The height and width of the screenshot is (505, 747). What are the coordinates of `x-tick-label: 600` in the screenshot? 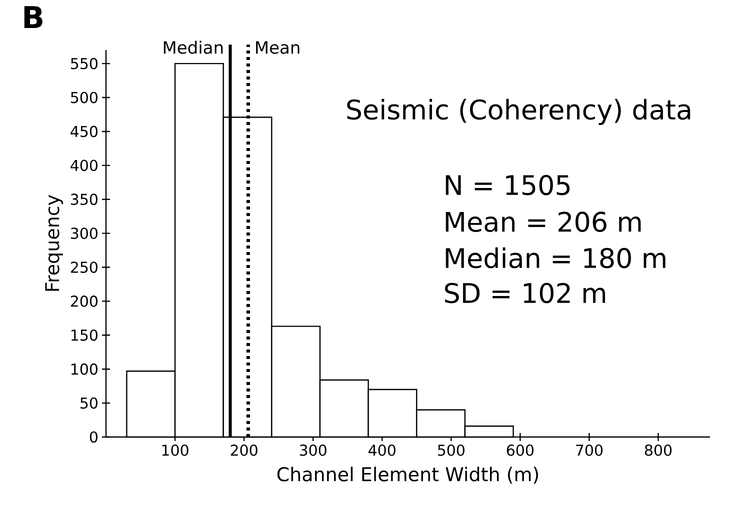 It's located at (520, 450).